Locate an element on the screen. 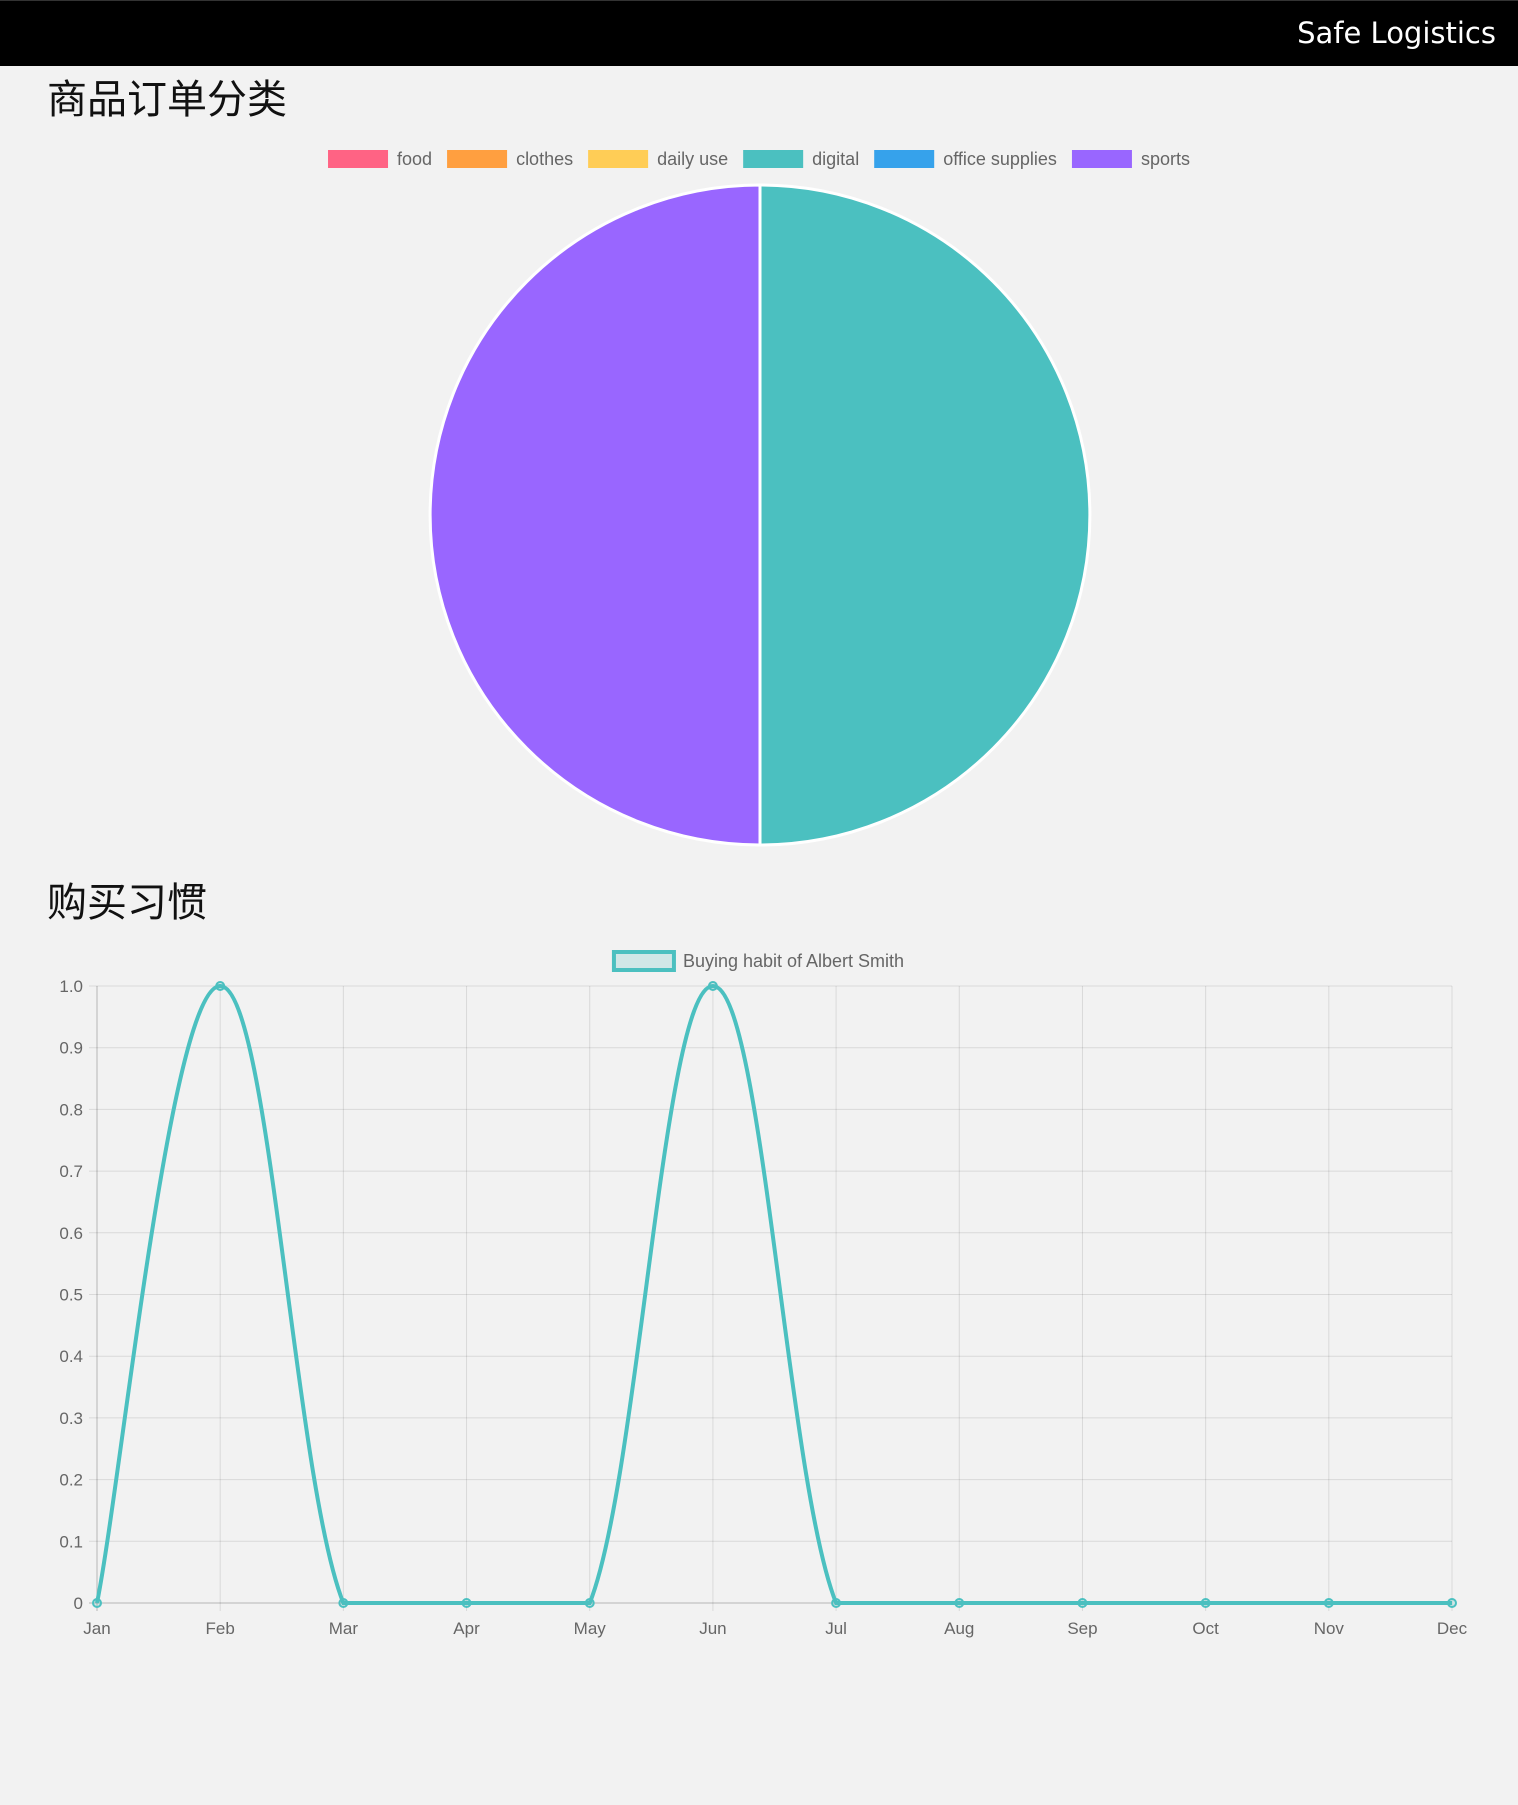 This screenshot has width=1518, height=1805. y-tick-label: 0.2 is located at coordinates (71, 1480).